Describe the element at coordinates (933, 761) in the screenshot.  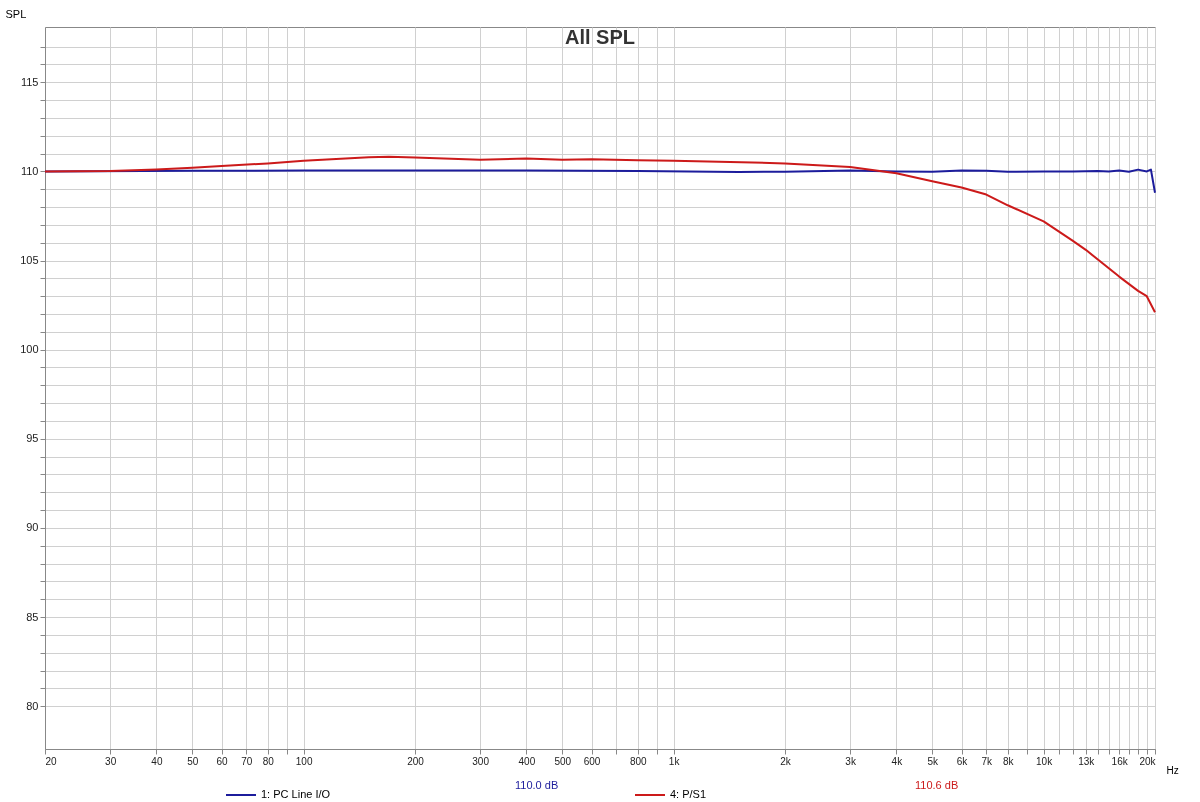
I see `x-tick-label: 5k` at that location.